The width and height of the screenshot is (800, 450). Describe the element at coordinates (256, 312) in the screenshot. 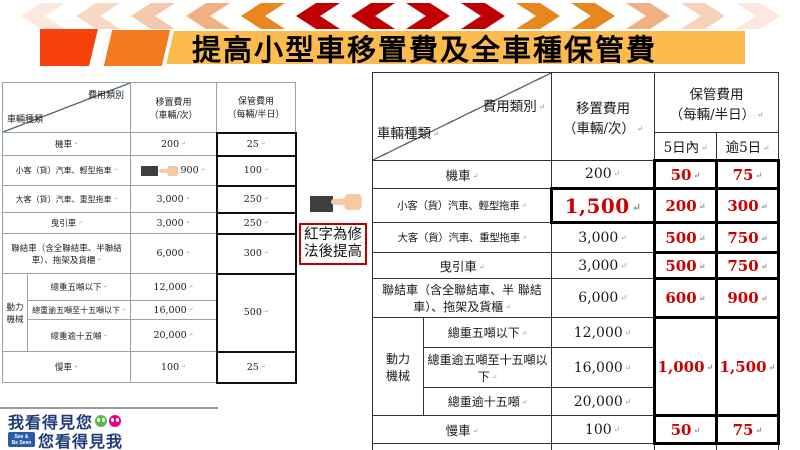

I see `storage-value: 500` at that location.